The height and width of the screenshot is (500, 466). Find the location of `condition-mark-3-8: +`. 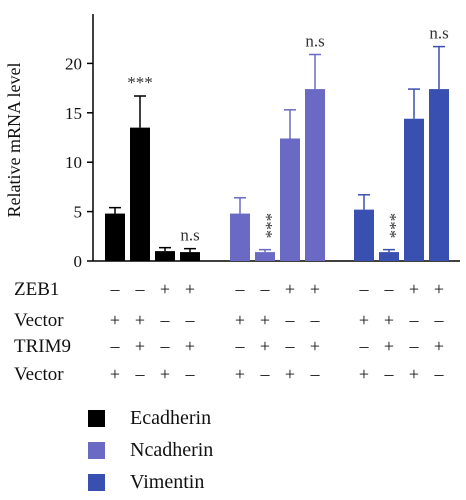

condition-mark-3-8: + is located at coordinates (364, 374).